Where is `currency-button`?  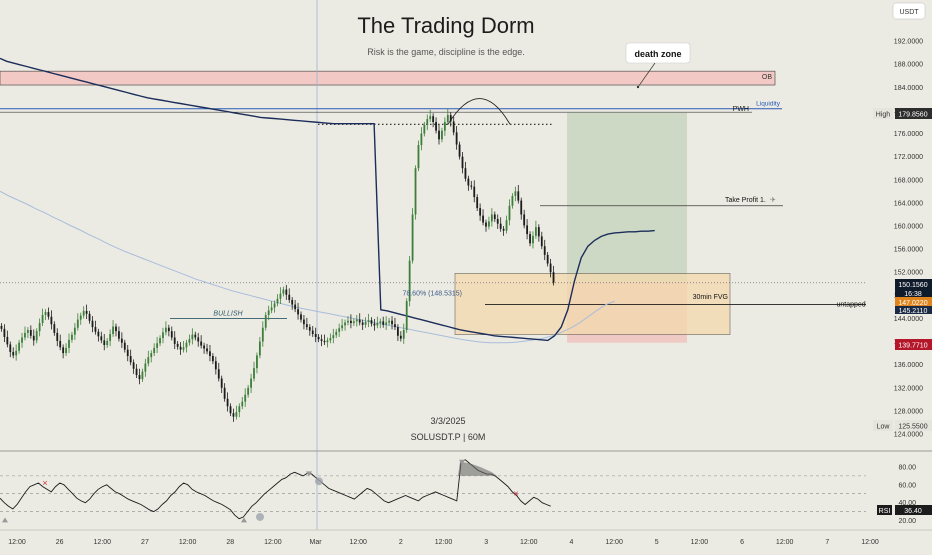
currency-button is located at coordinates (909, 11).